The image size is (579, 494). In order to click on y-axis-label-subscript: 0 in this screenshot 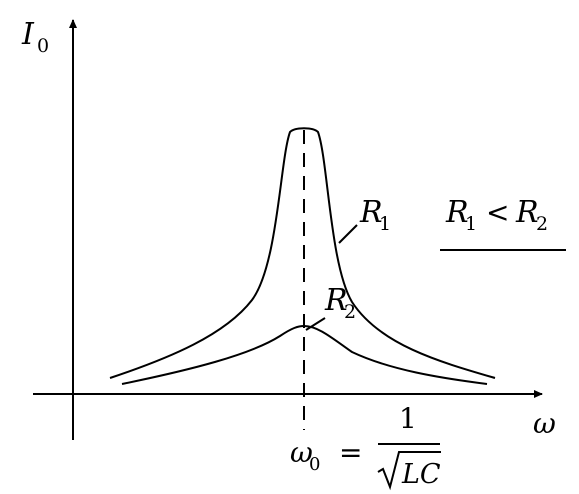, I will do `click(43, 46)`.